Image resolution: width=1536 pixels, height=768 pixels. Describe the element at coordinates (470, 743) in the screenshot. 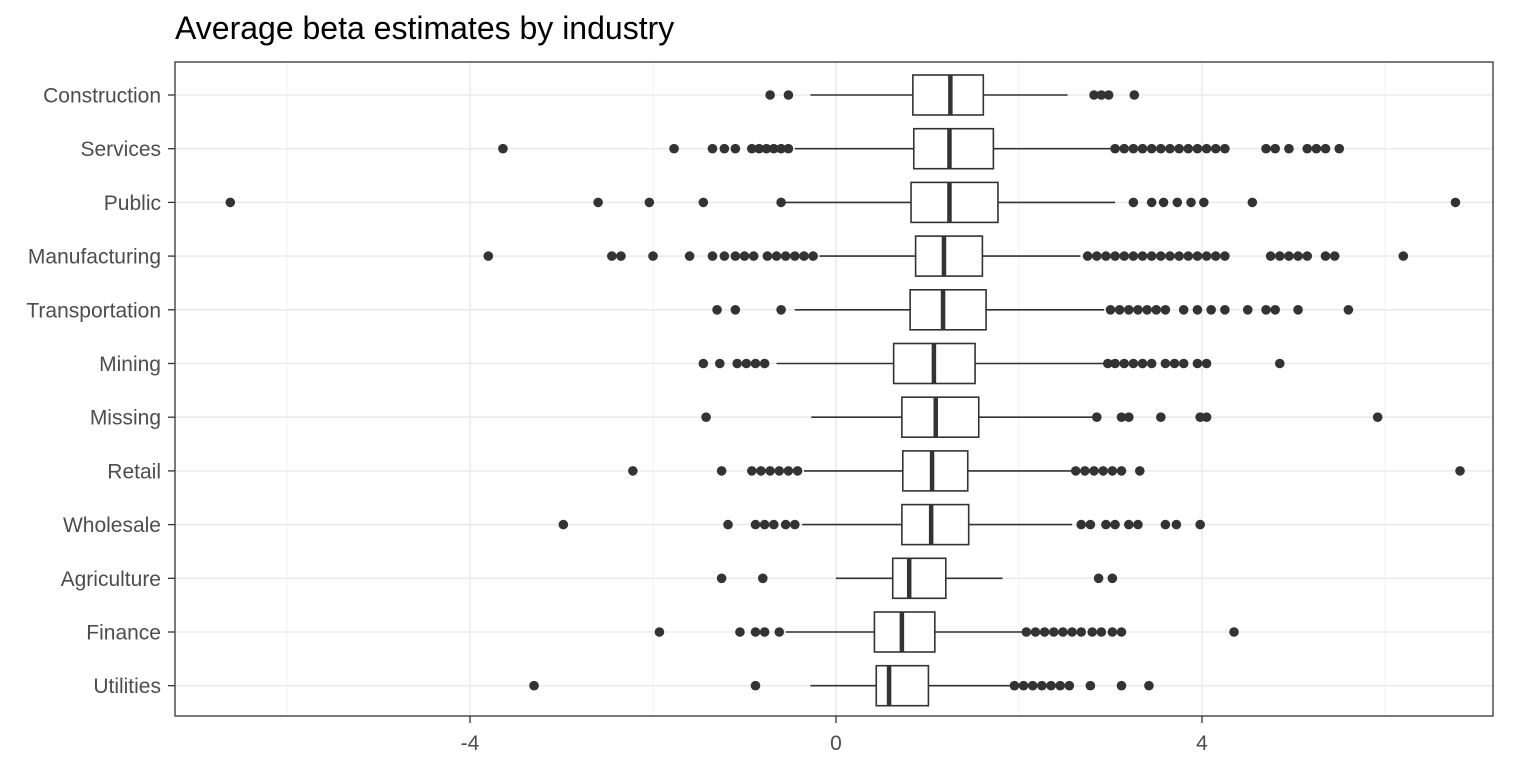

I see `x-tick-label: -4` at that location.